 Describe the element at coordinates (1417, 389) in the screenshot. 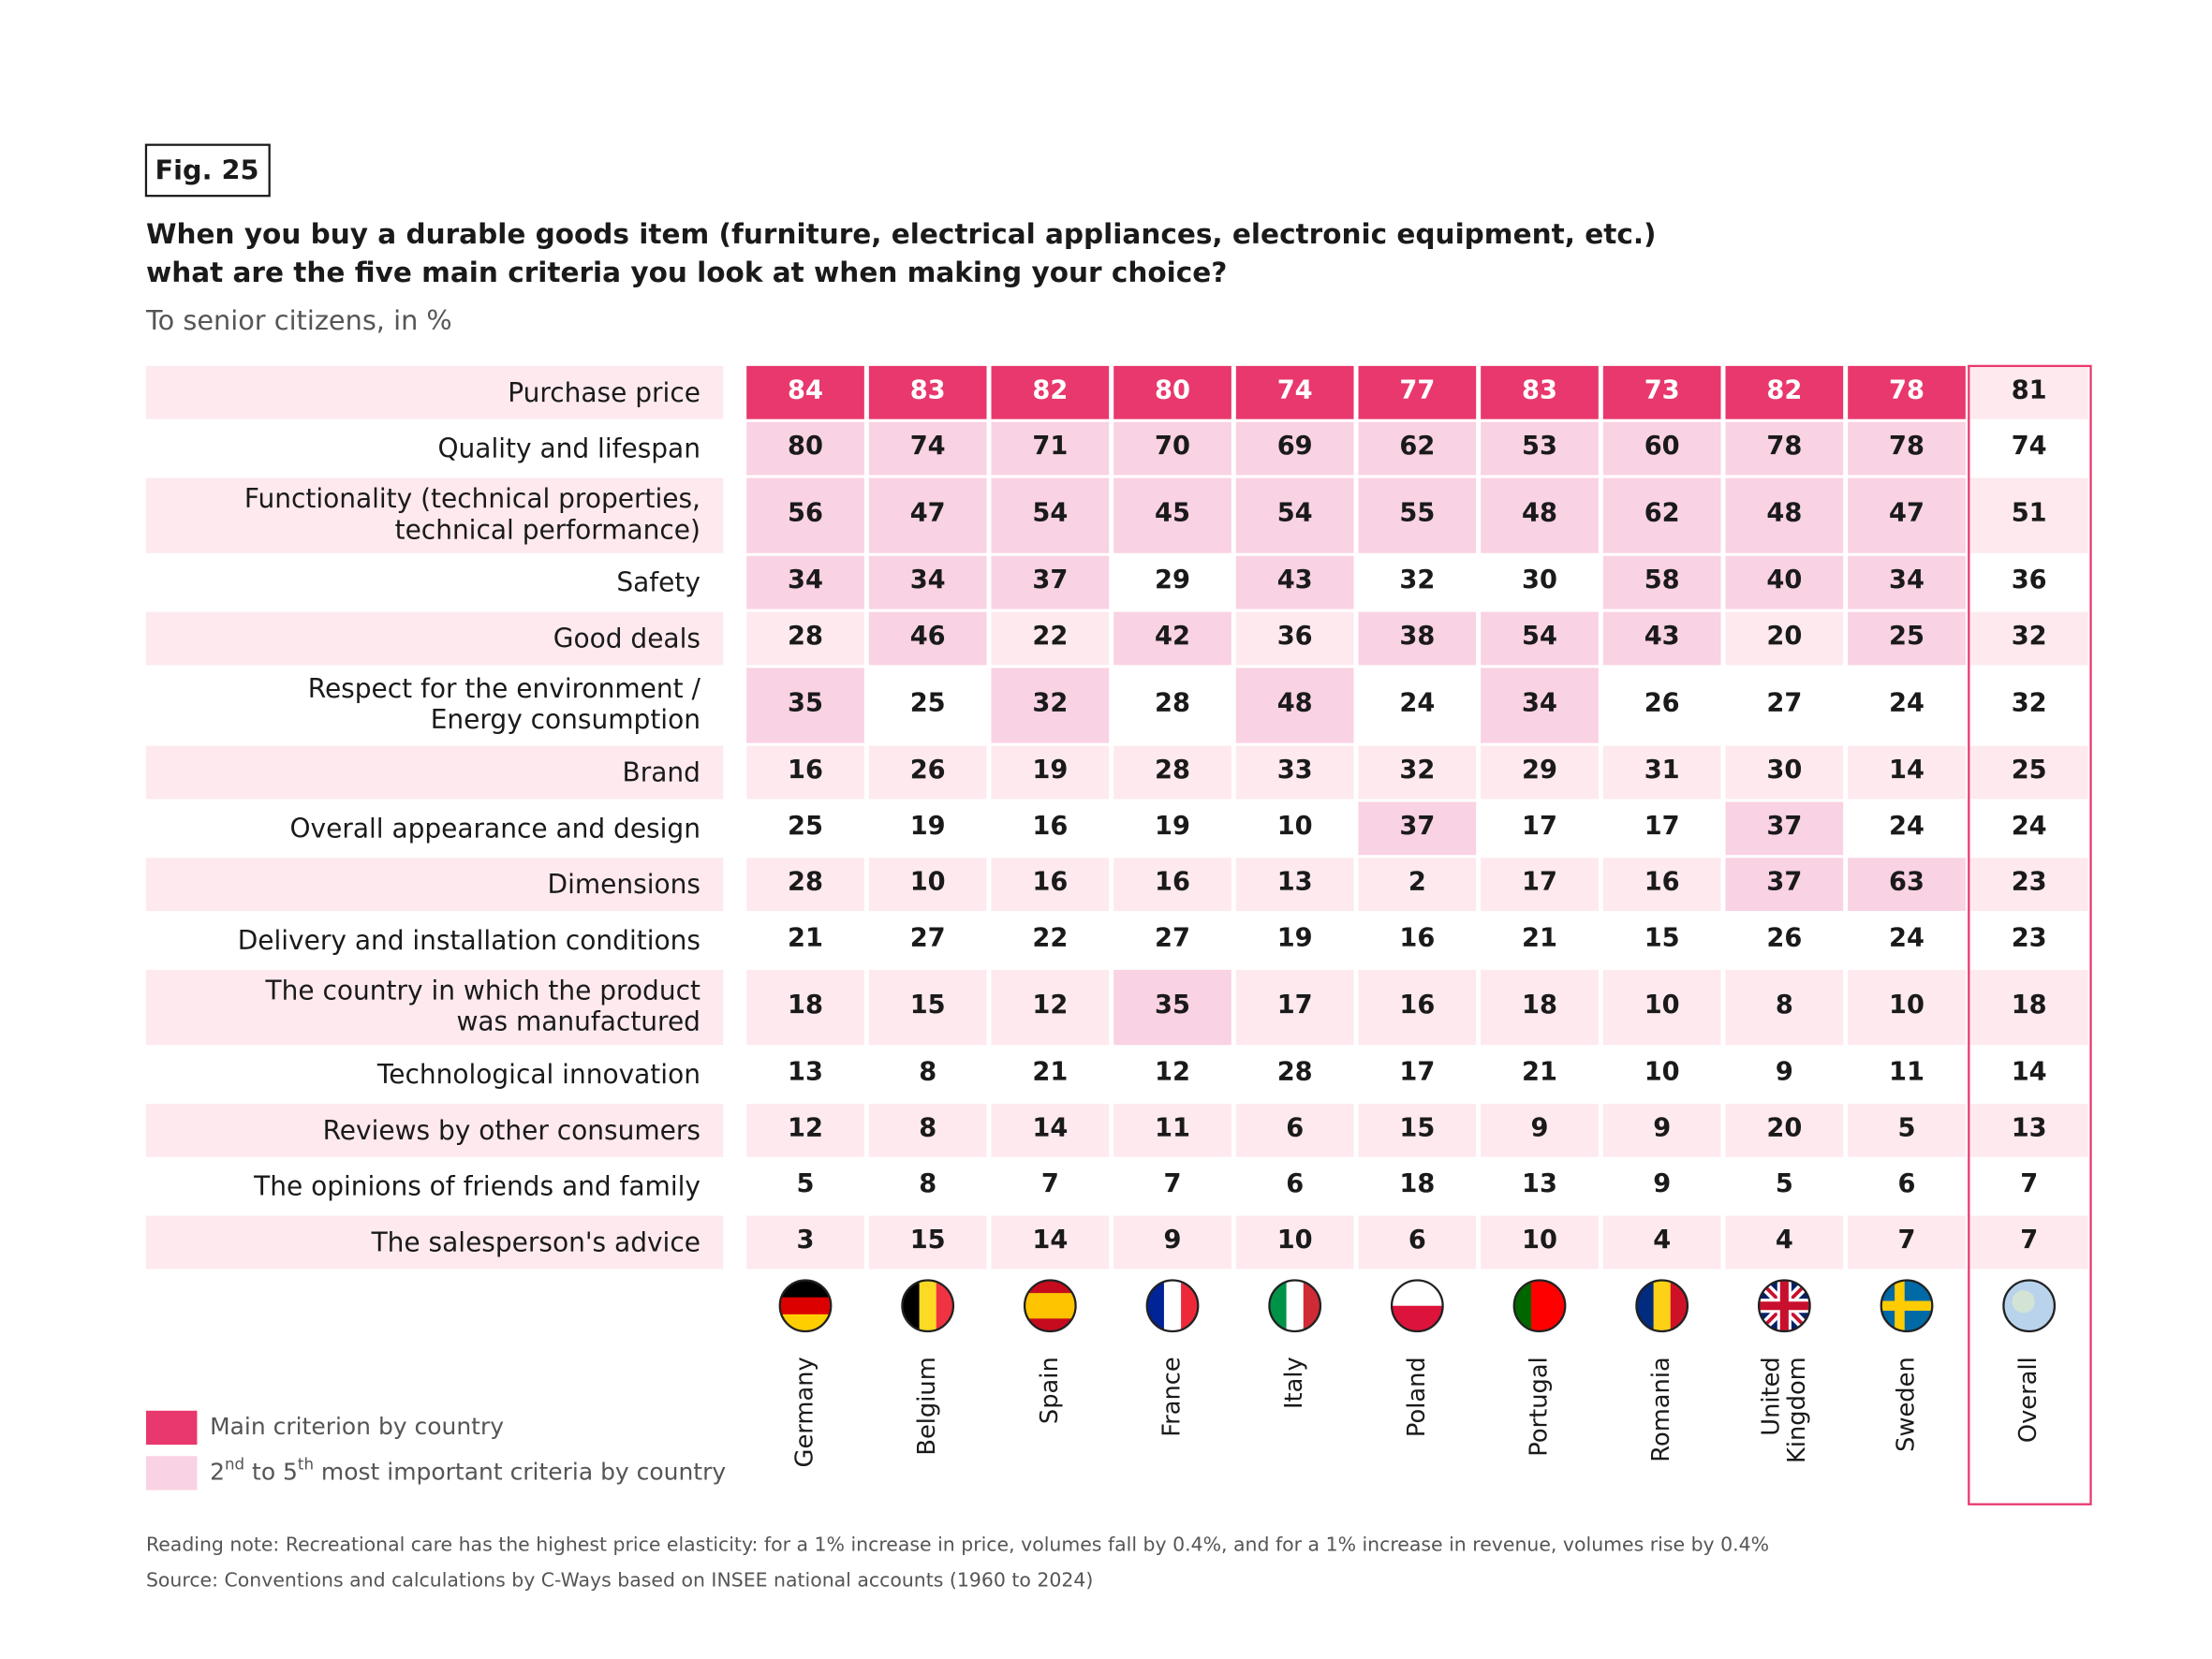

I see `cell-value: 77` at that location.